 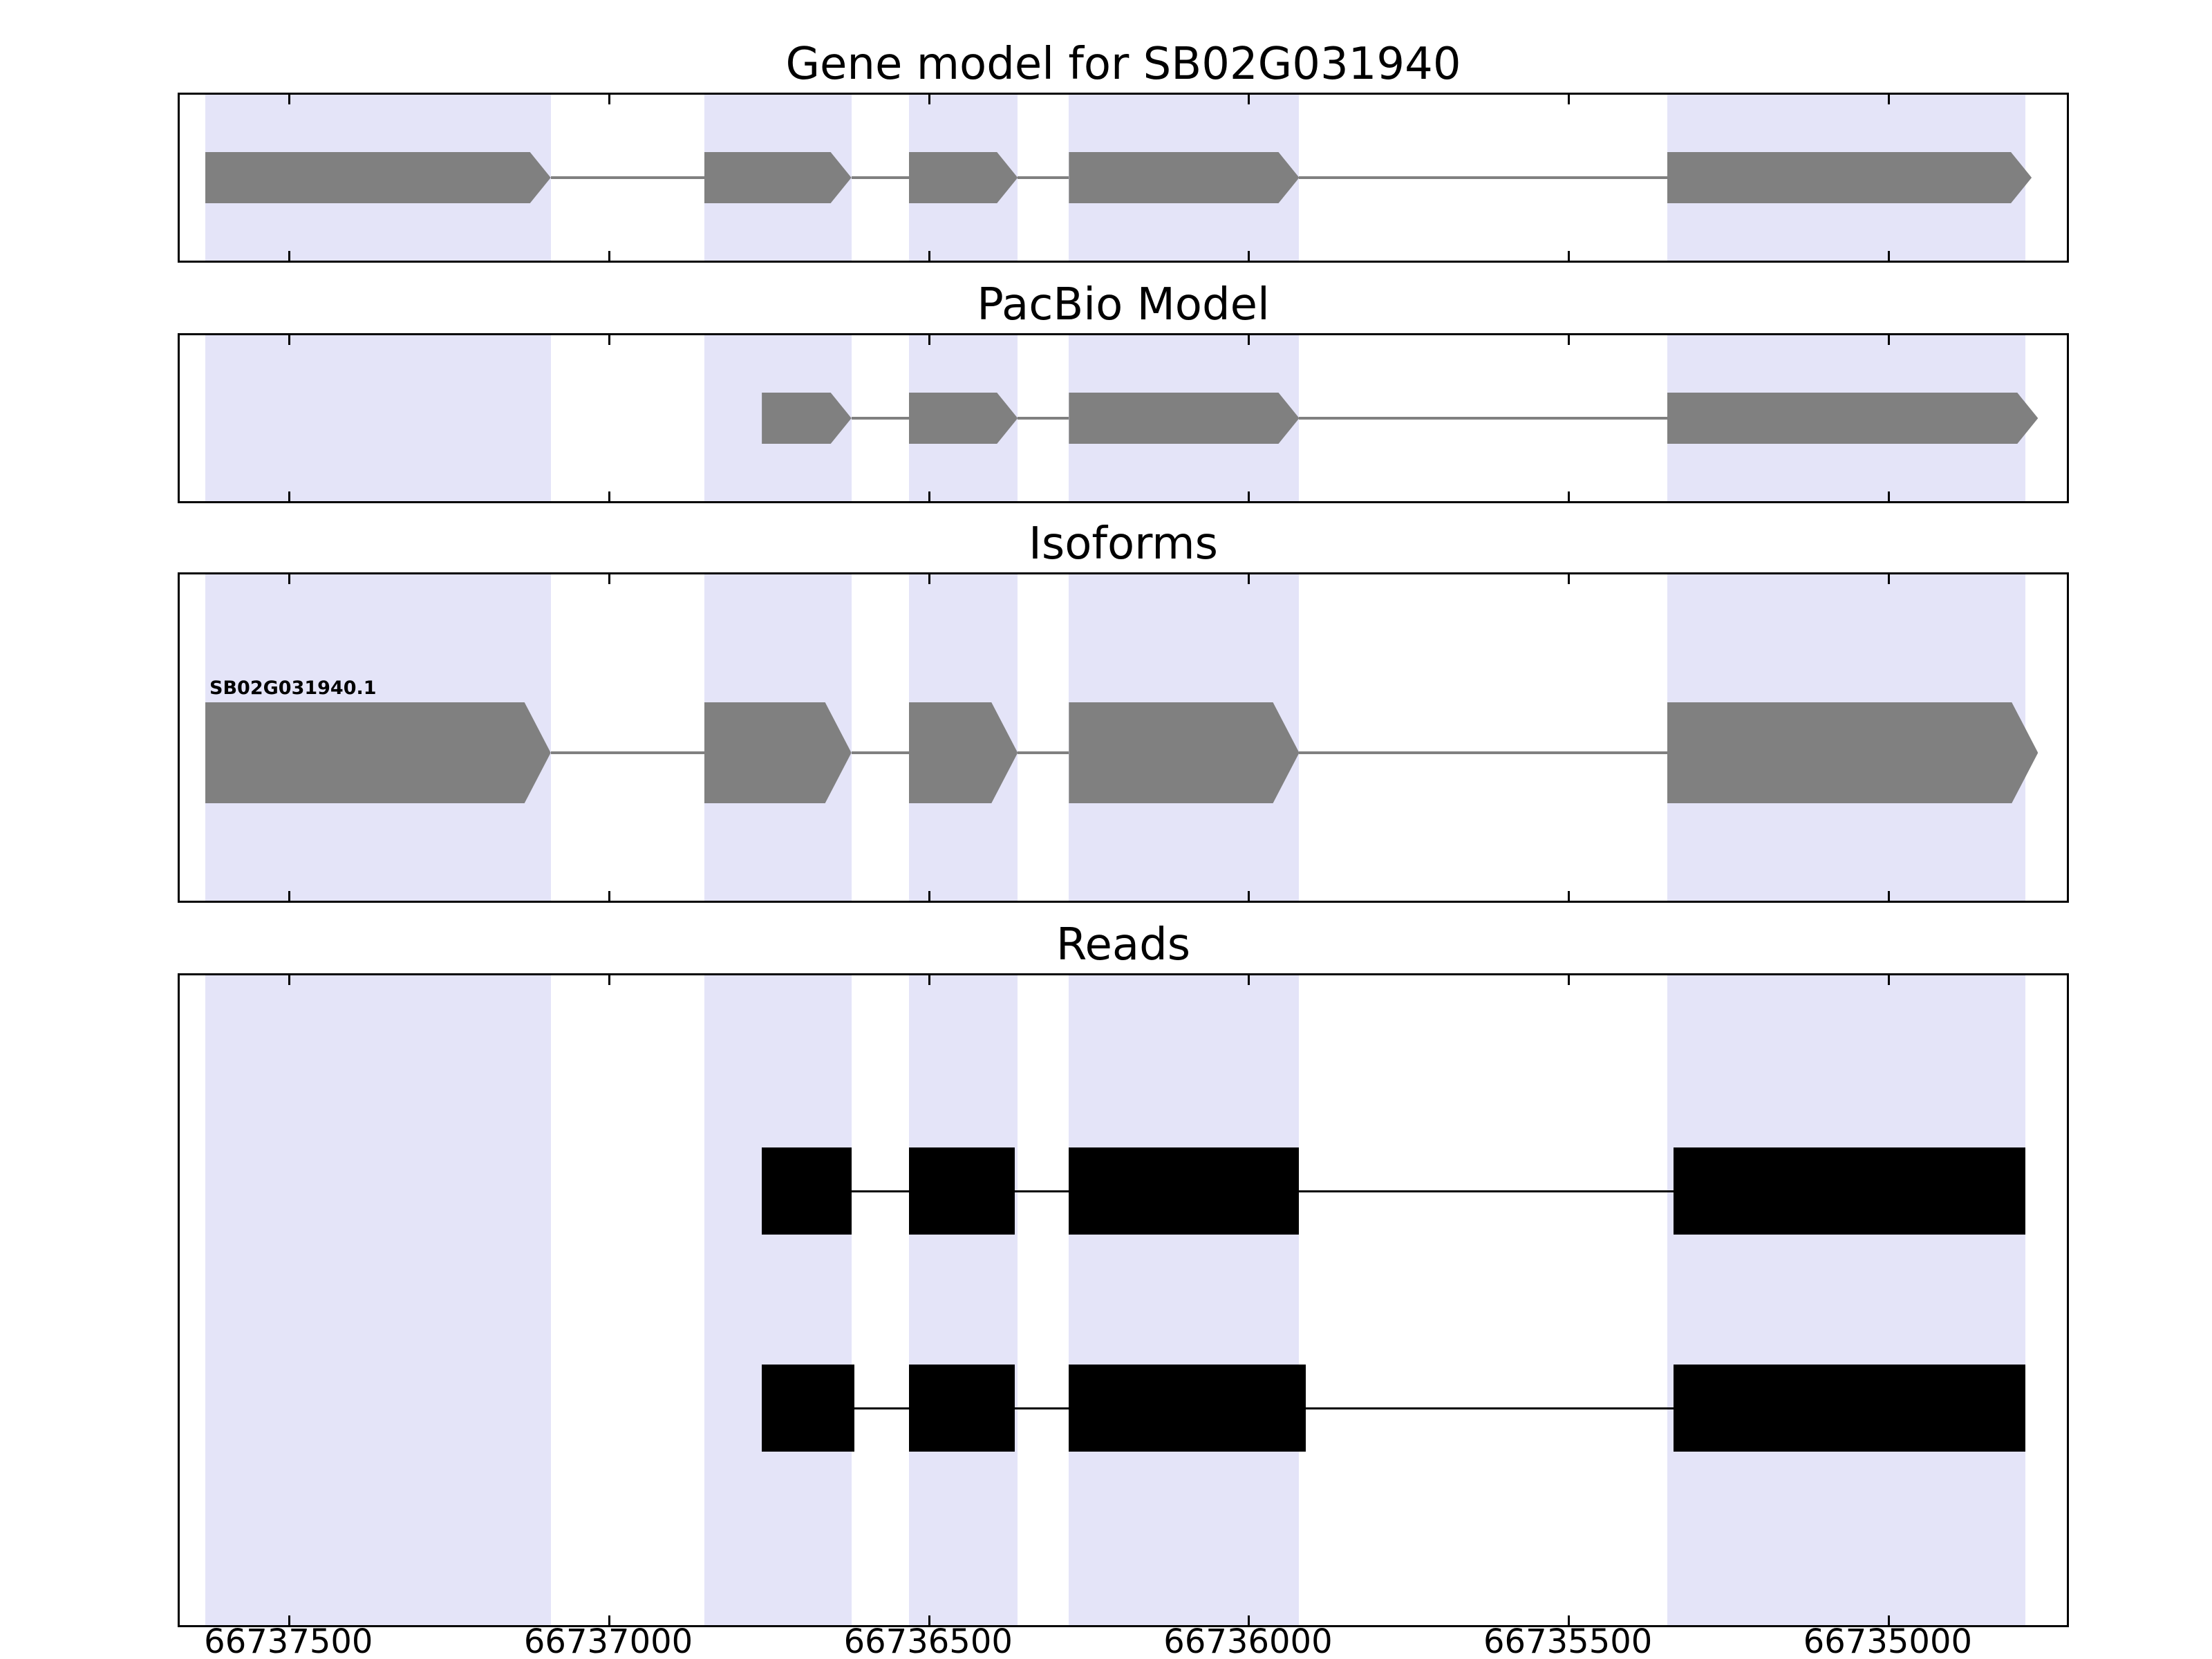 What do you see at coordinates (1123, 64) in the screenshot?
I see `panel-title-gene-model: Gene model for SB02G031940` at bounding box center [1123, 64].